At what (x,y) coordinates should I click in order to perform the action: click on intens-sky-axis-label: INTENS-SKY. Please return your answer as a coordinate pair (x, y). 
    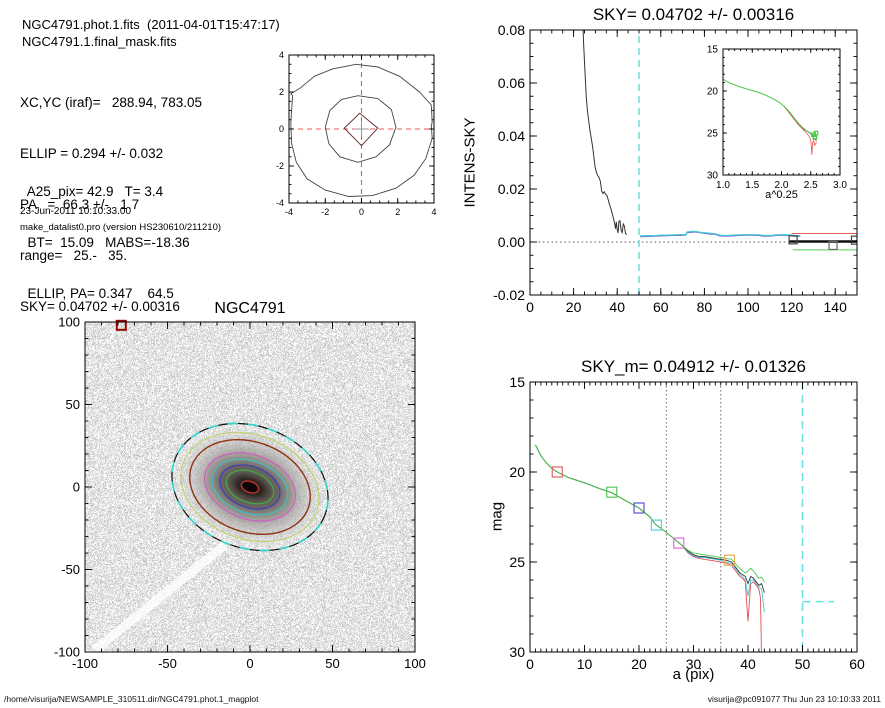
    Looking at the image, I should click on (470, 162).